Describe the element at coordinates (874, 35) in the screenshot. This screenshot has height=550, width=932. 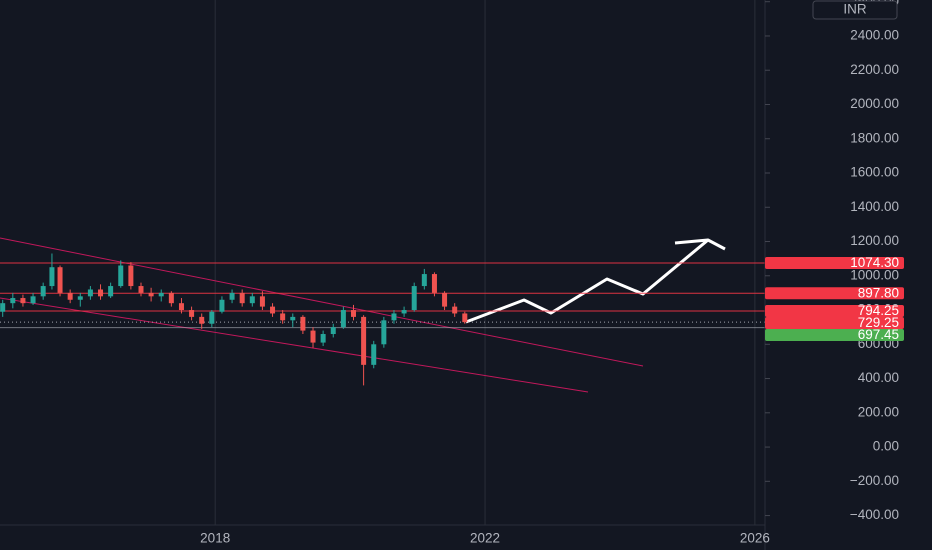
I see `y-tick-label: 2400.00` at that location.